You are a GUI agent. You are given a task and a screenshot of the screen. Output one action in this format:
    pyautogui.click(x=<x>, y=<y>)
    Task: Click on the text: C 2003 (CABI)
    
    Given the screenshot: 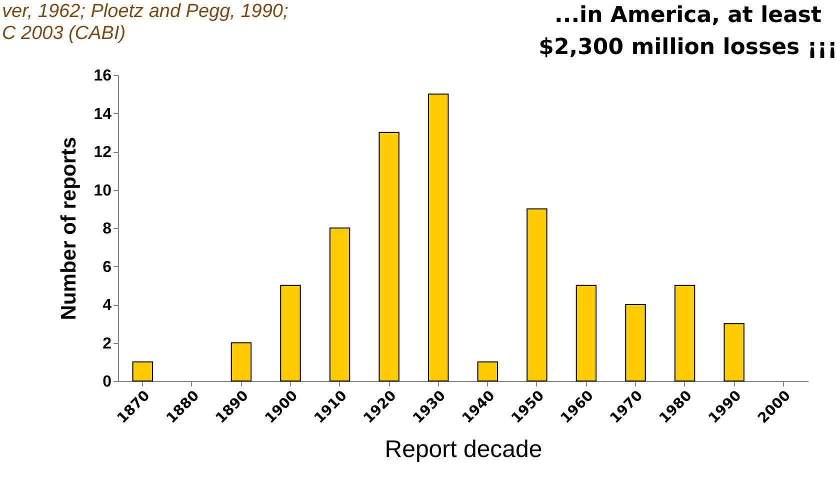 What is the action you would take?
    pyautogui.click(x=64, y=33)
    